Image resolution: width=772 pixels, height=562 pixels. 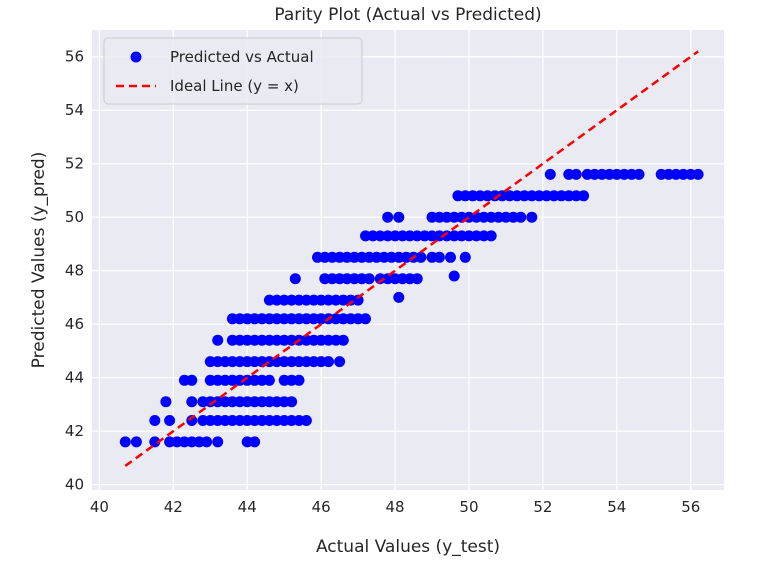 I want to click on x-tick-label: 54, so click(x=616, y=507).